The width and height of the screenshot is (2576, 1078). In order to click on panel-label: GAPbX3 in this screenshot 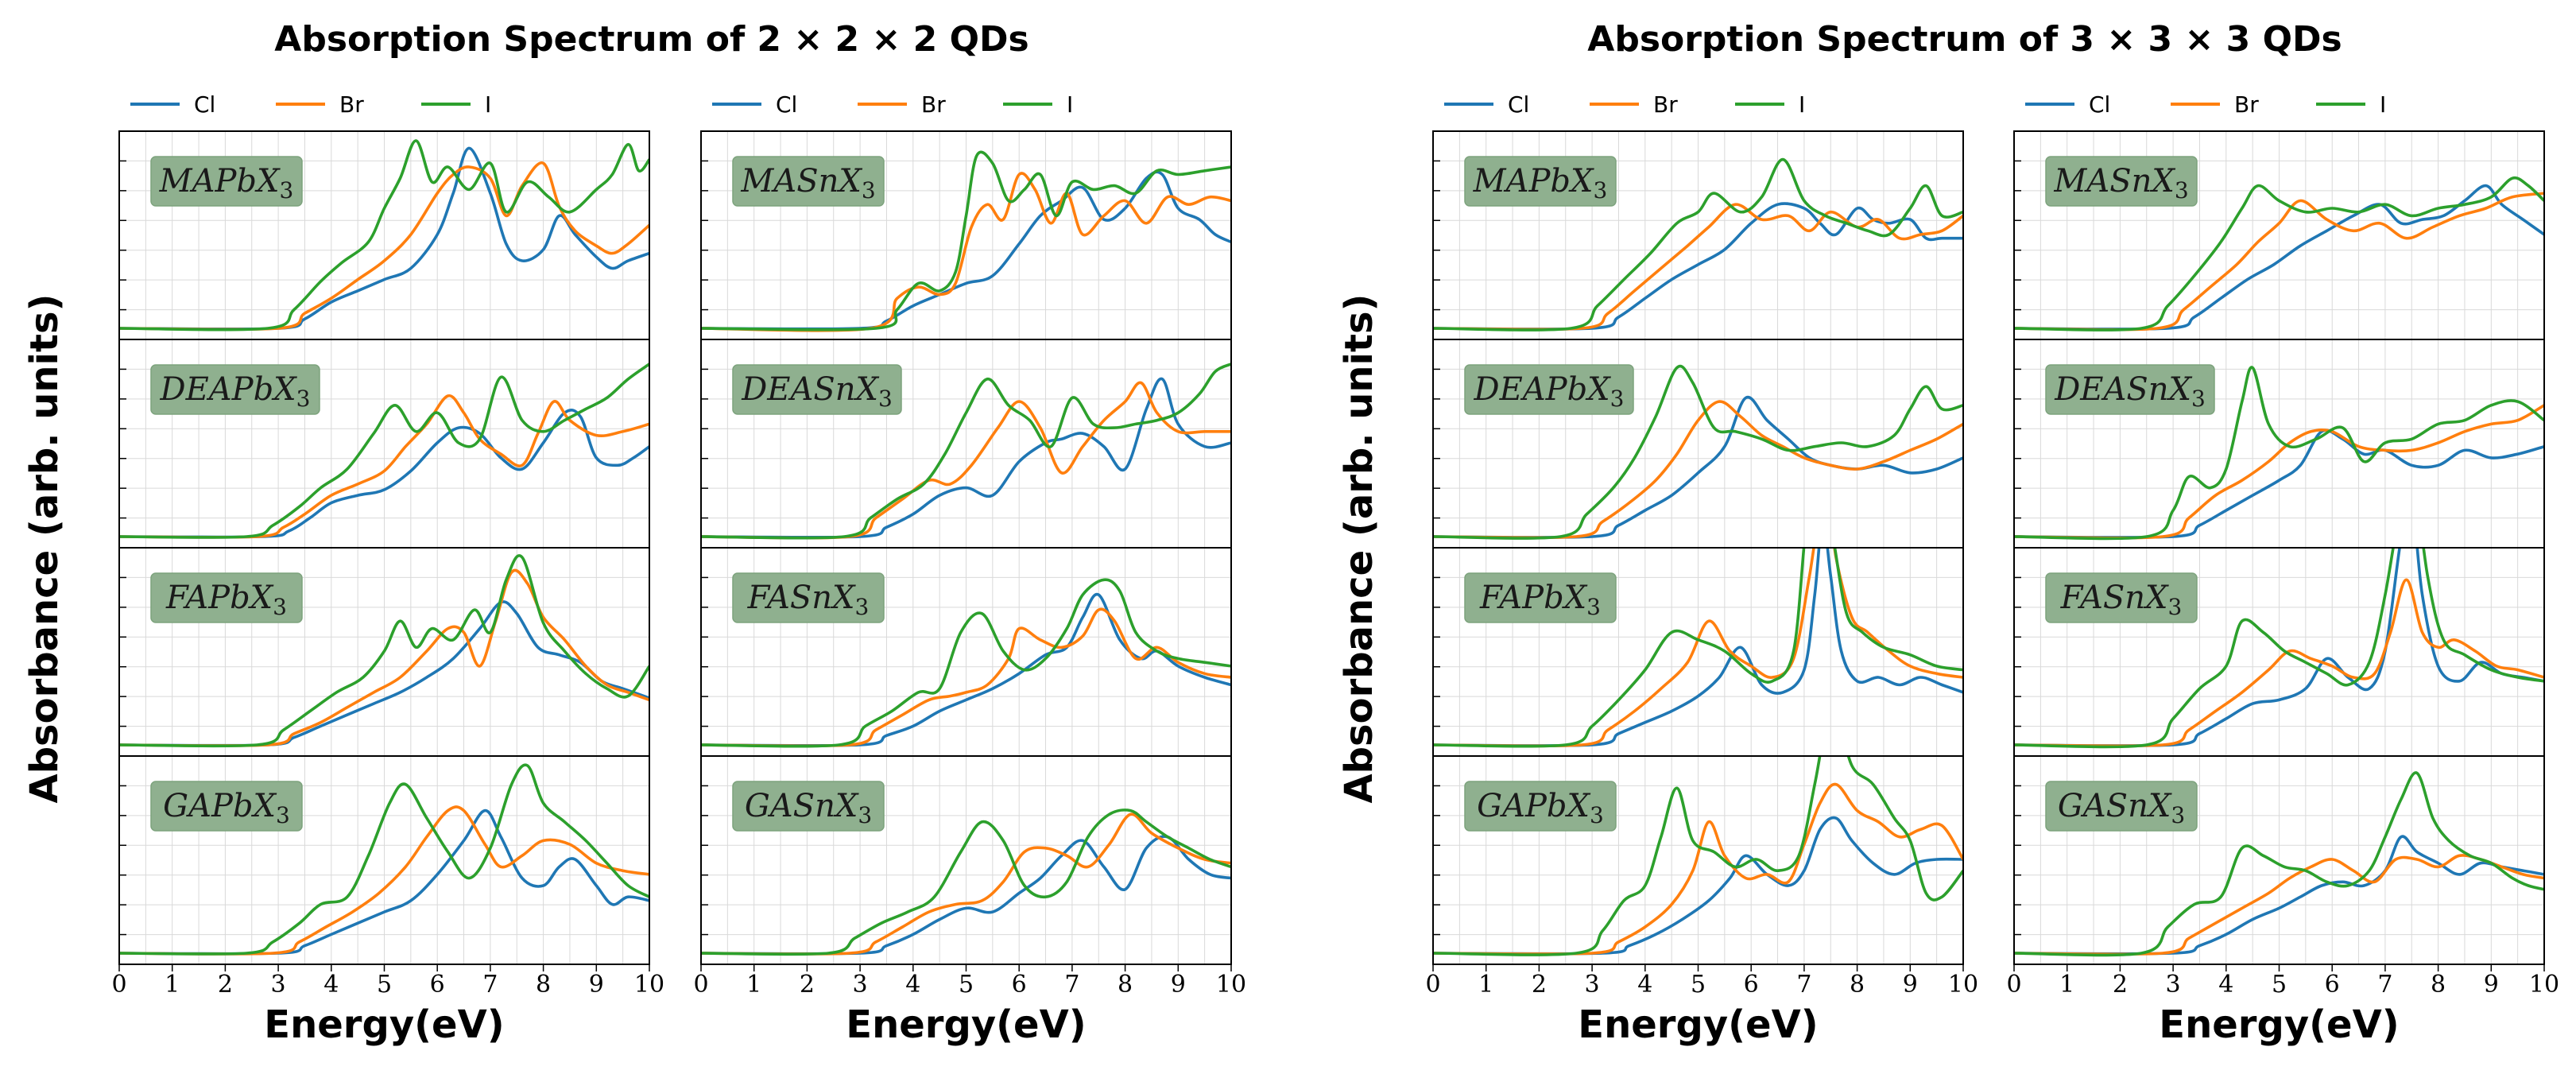, I will do `click(226, 808)`.